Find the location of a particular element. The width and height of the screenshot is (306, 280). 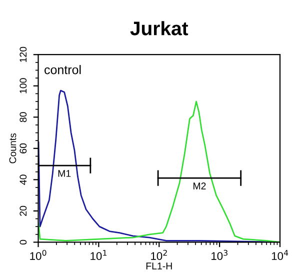

x-tick-label: 10$^{3}$ is located at coordinates (220, 255).